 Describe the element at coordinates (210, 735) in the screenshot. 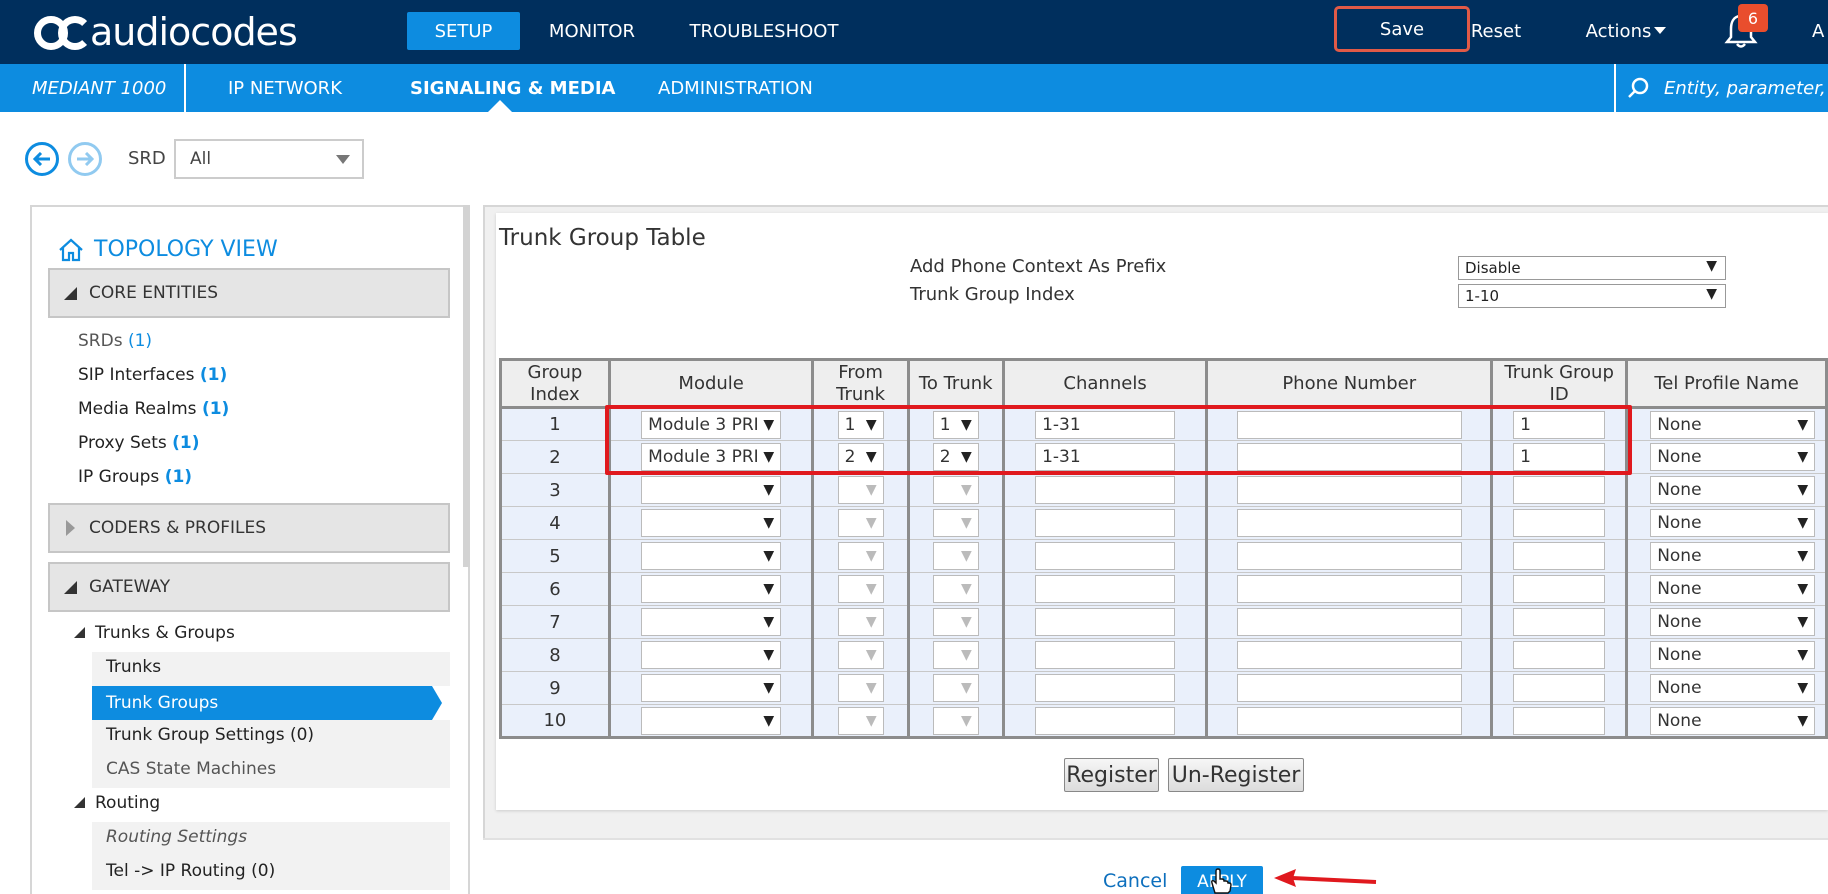

I see `sidebar-item-trunk-group-settings: Trunk Group Settings (0)` at that location.